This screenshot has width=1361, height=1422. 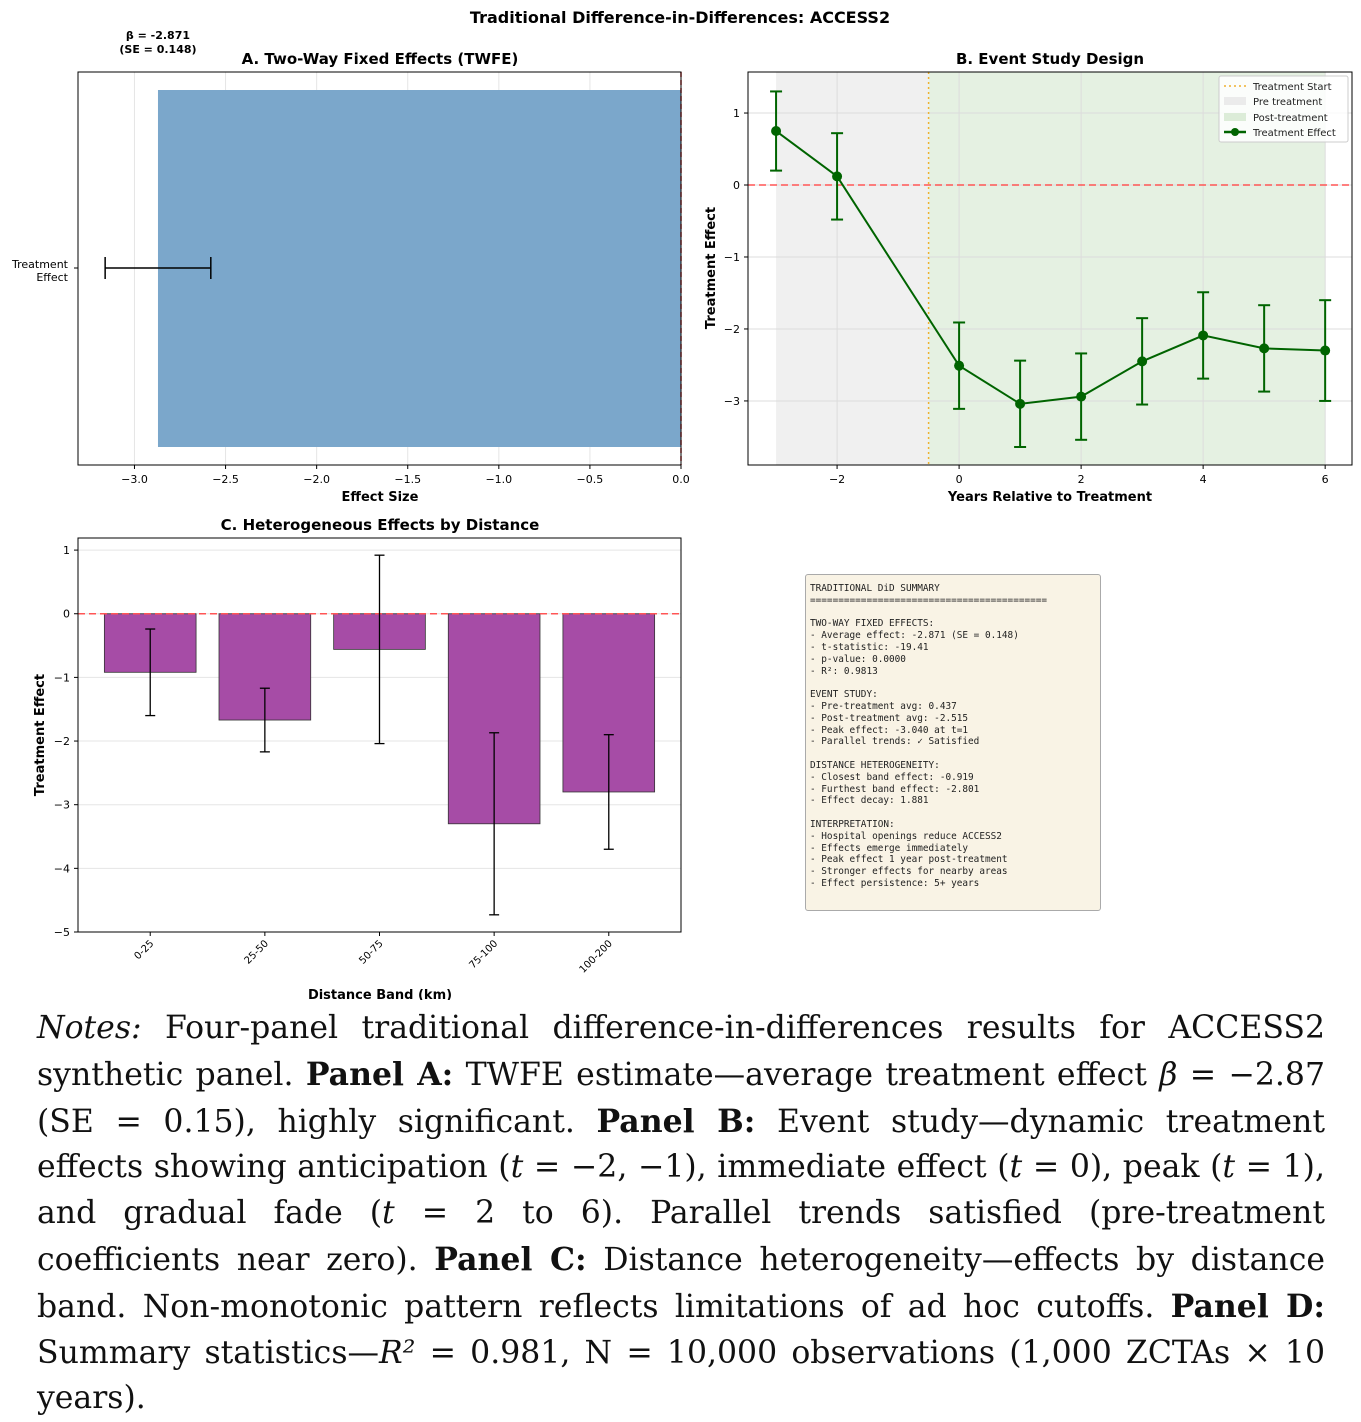 What do you see at coordinates (889, 730) in the screenshot?
I see `summary-line: - Peak effect: -3.040 at t=1` at bounding box center [889, 730].